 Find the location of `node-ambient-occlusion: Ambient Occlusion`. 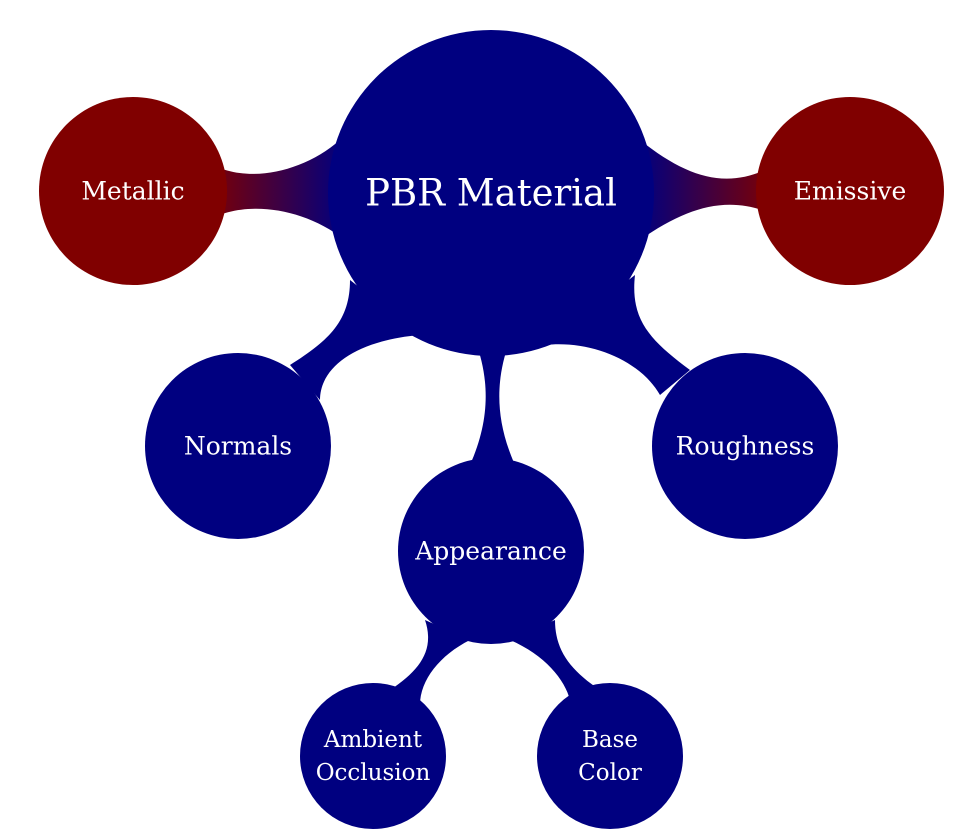

node-ambient-occlusion: Ambient Occlusion is located at coordinates (373, 756).